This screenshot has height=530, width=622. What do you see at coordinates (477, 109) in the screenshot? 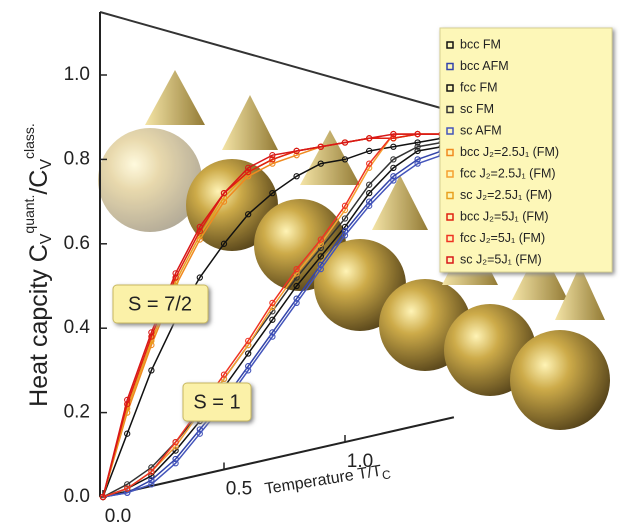
I see `legend-label: sc FM` at bounding box center [477, 109].